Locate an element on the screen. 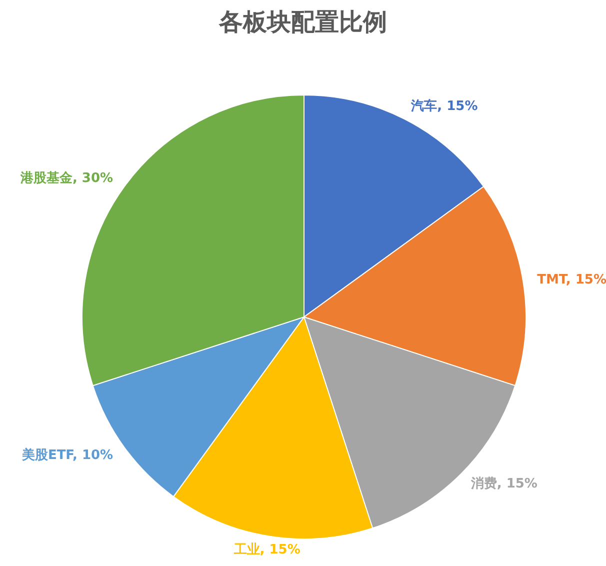 Image resolution: width=606 pixels, height=566 pixels. slice-label: 美股ETF, 10% is located at coordinates (67, 455).